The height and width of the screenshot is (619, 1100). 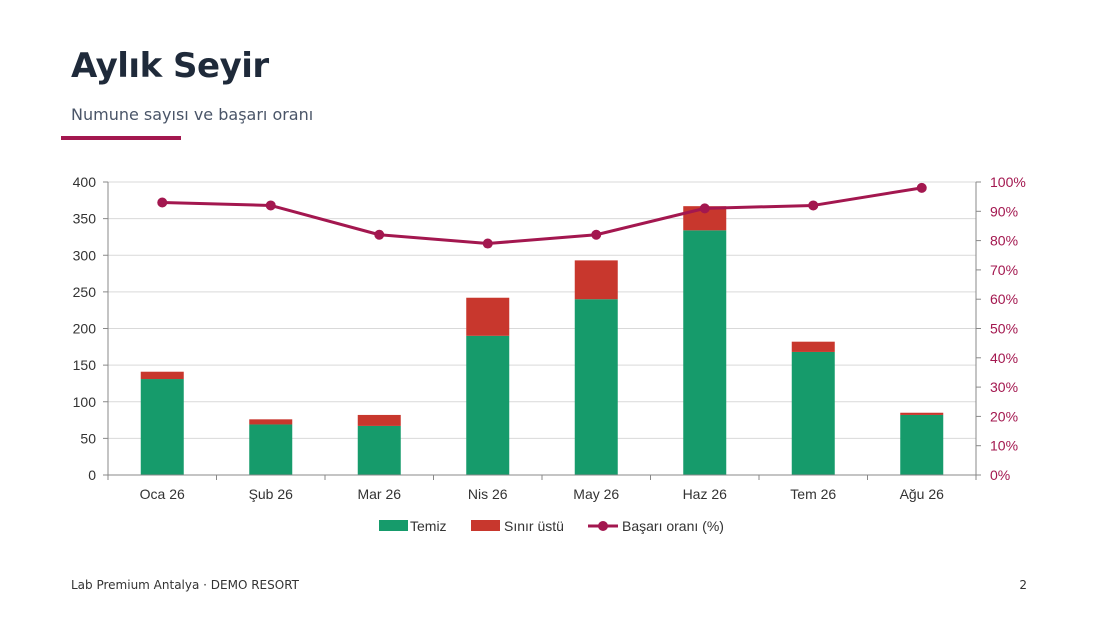 What do you see at coordinates (85, 402) in the screenshot?
I see `y-tick-label: 100` at bounding box center [85, 402].